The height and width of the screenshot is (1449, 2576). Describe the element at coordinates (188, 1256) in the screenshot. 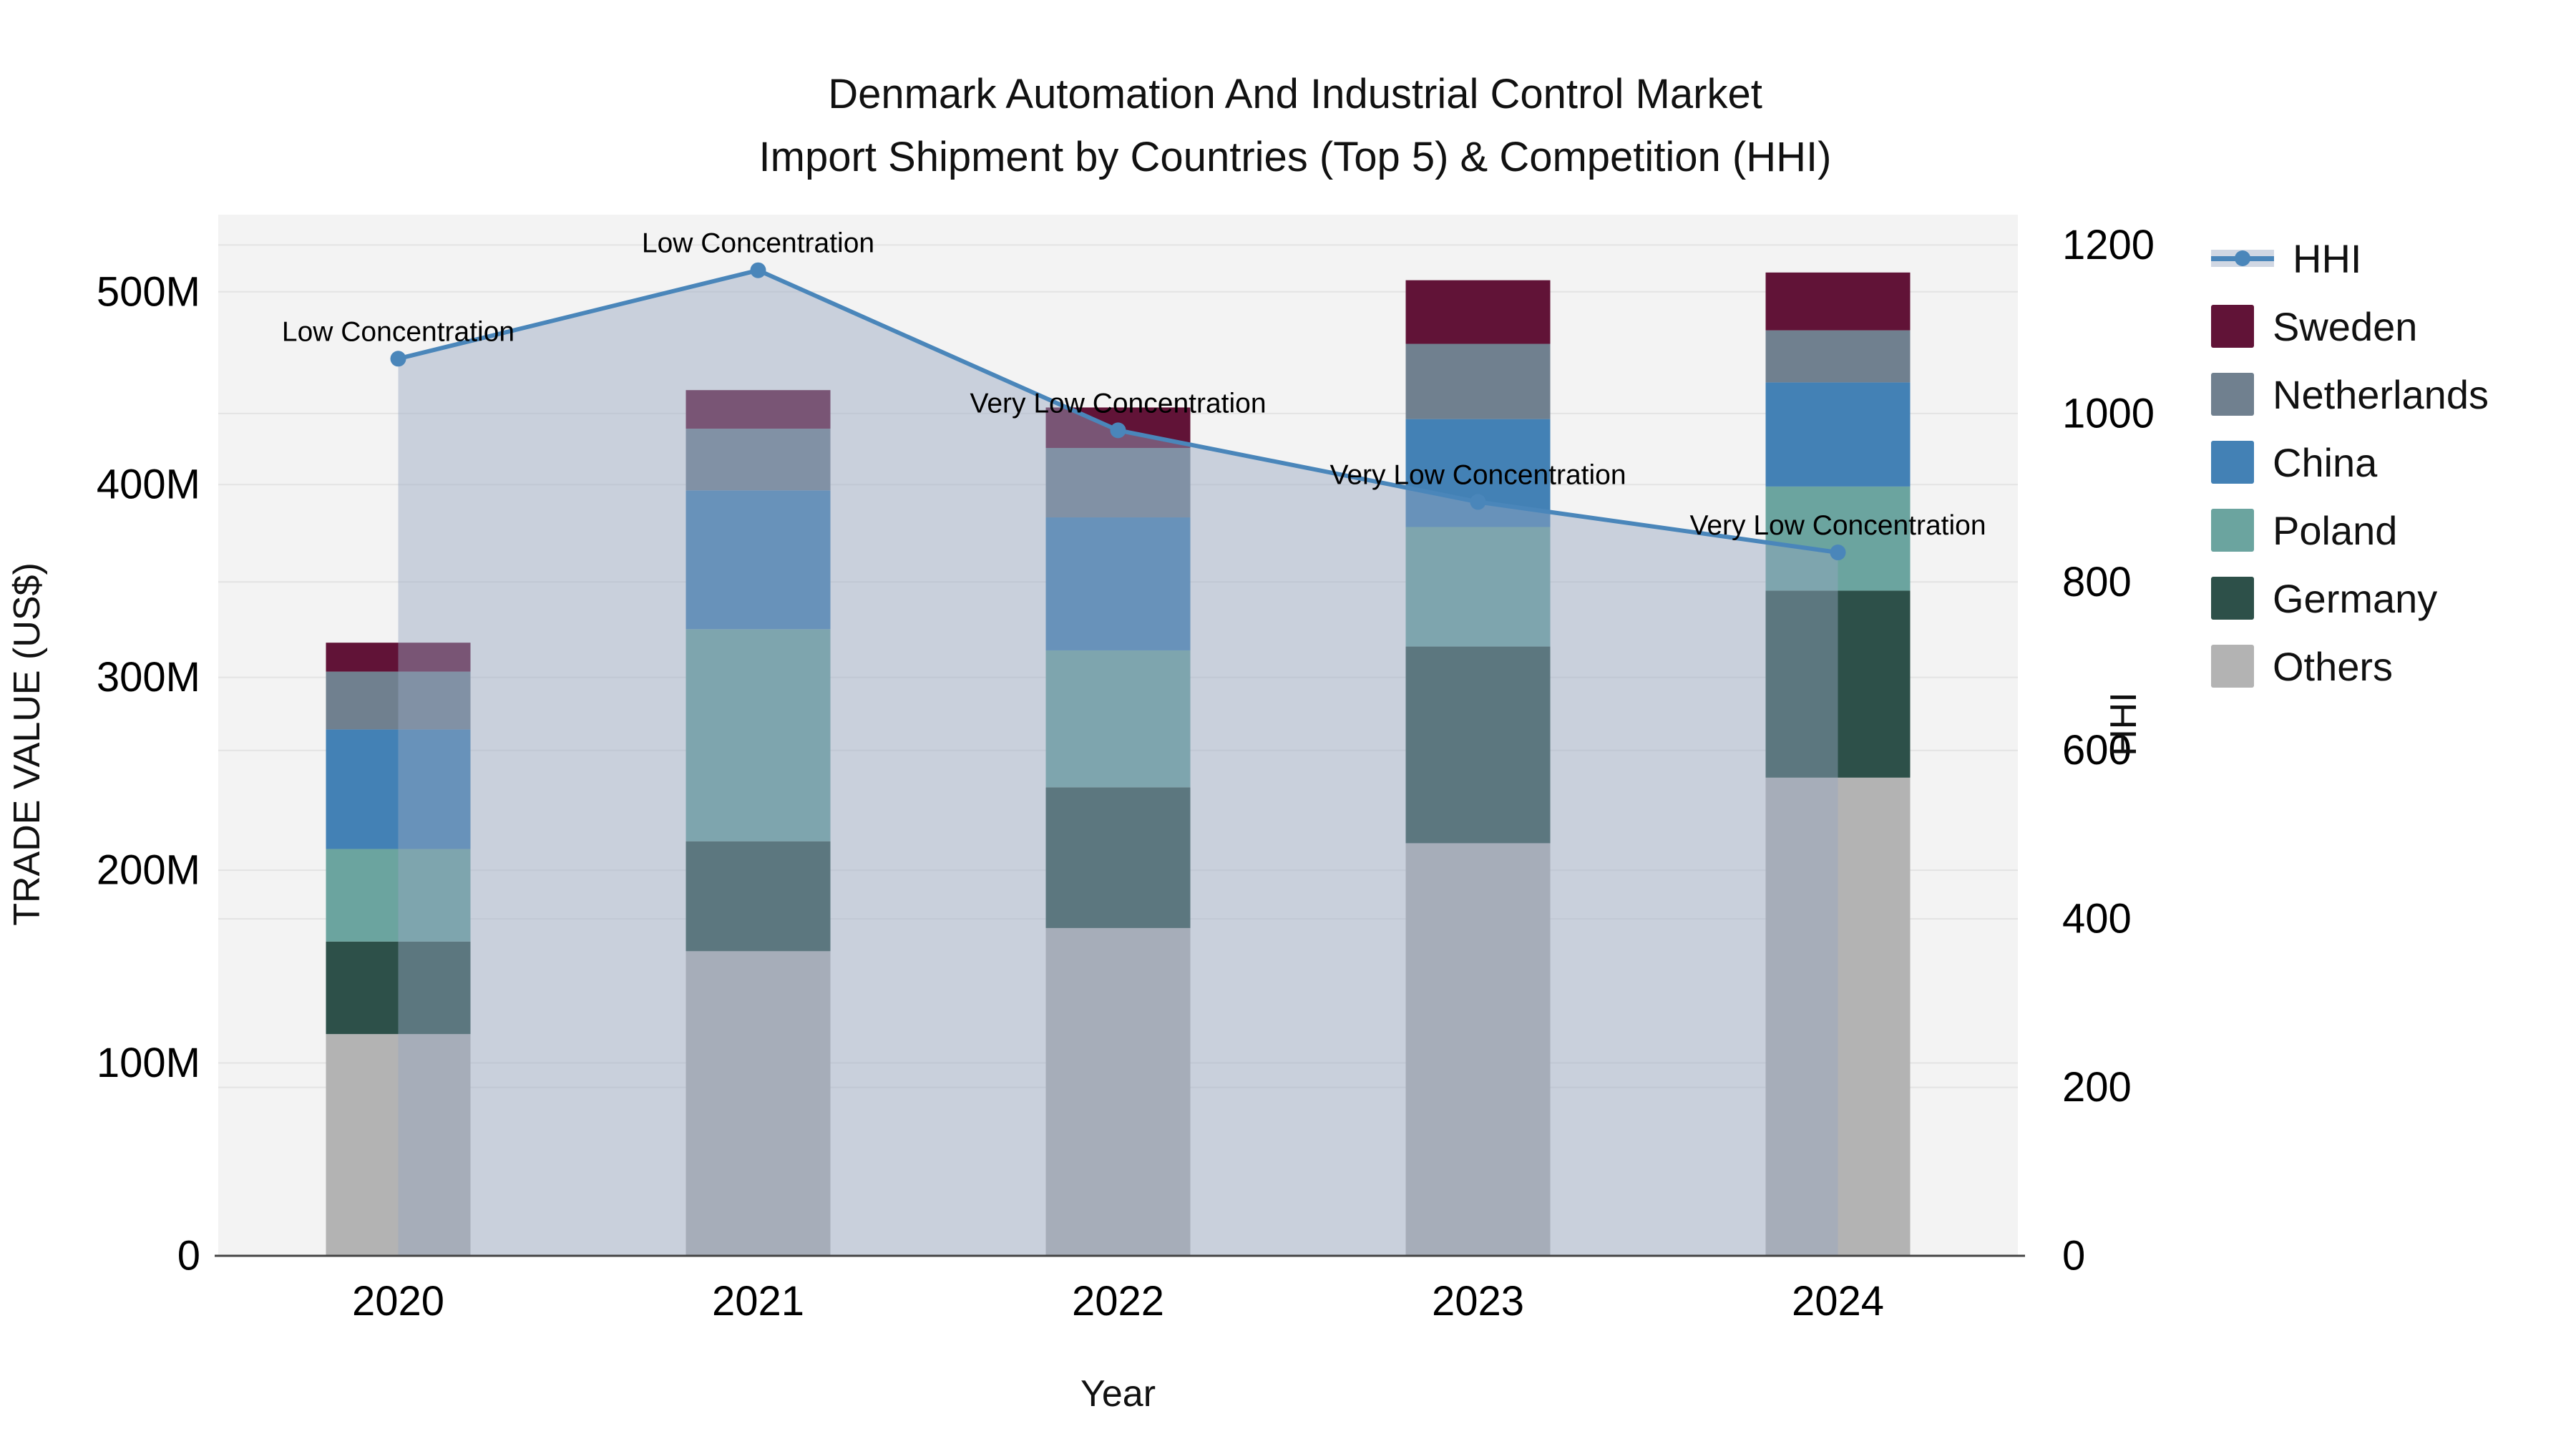

I see `y-left-tick-label: 0` at that location.